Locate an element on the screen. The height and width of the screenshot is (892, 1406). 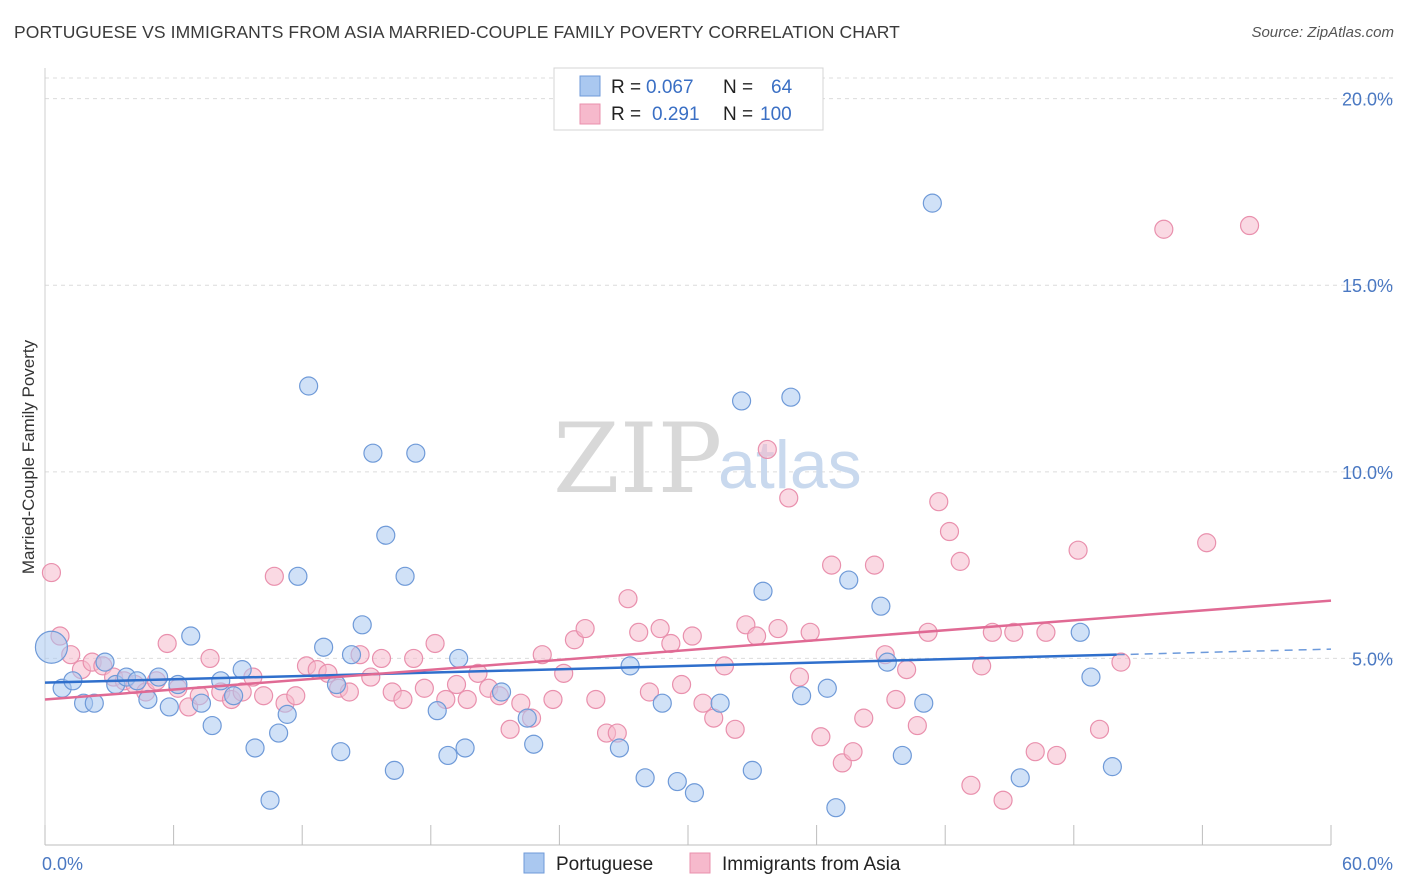
trend-line-asia is located at coordinates (688, 650).